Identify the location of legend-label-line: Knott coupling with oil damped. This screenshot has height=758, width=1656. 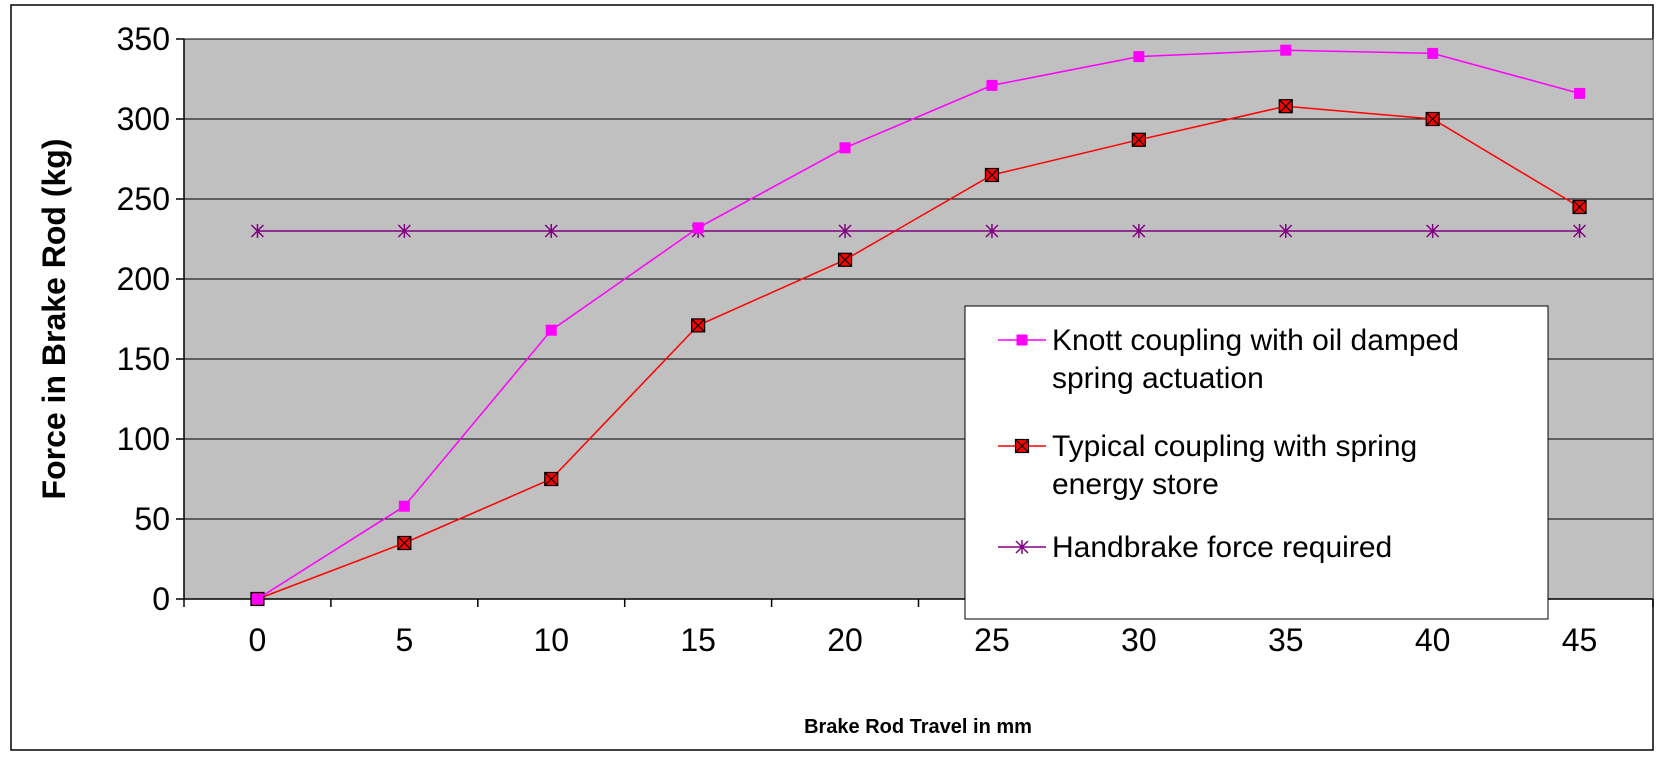
(1255, 340).